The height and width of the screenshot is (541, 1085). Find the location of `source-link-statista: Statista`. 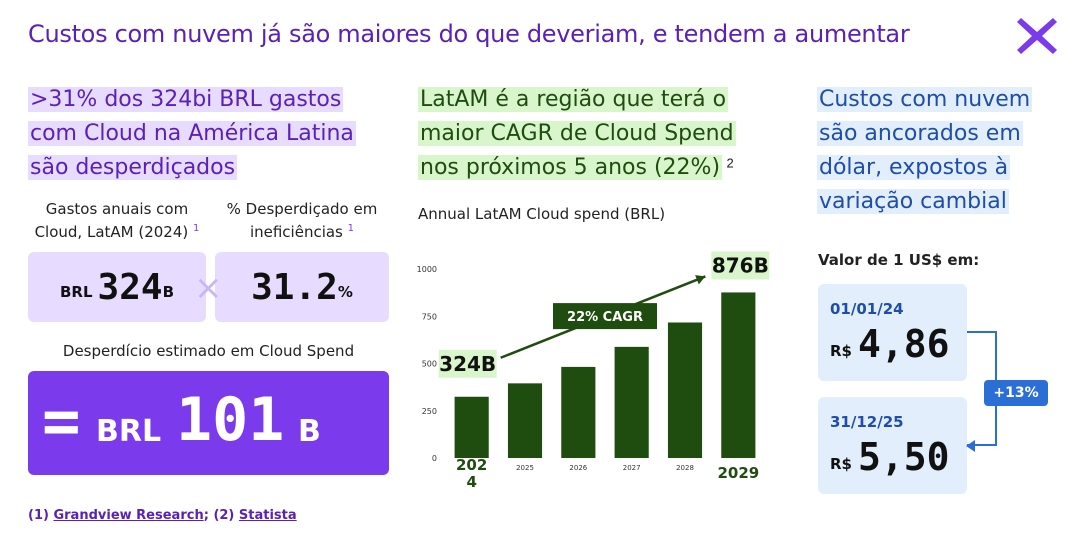

source-link-statista: Statista is located at coordinates (267, 515).